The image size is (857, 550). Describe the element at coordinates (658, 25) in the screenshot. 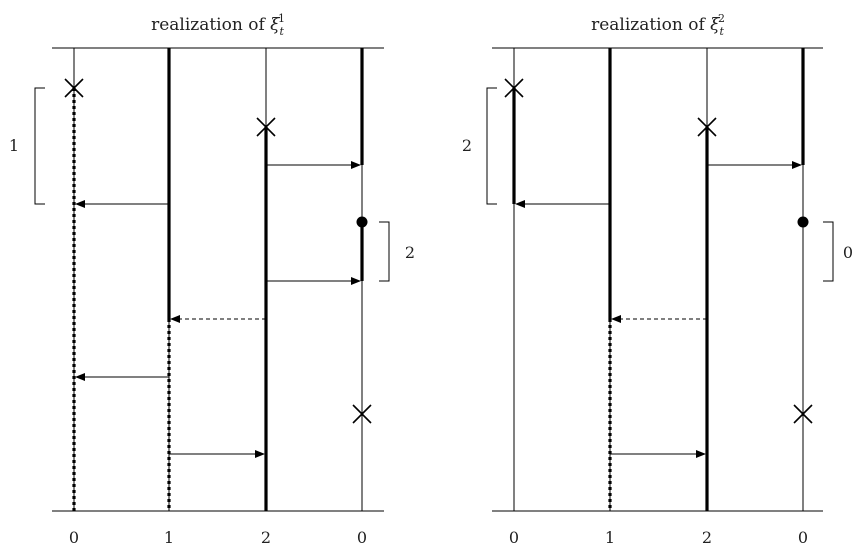

I see `right-panel-title: realization of ξt2` at that location.